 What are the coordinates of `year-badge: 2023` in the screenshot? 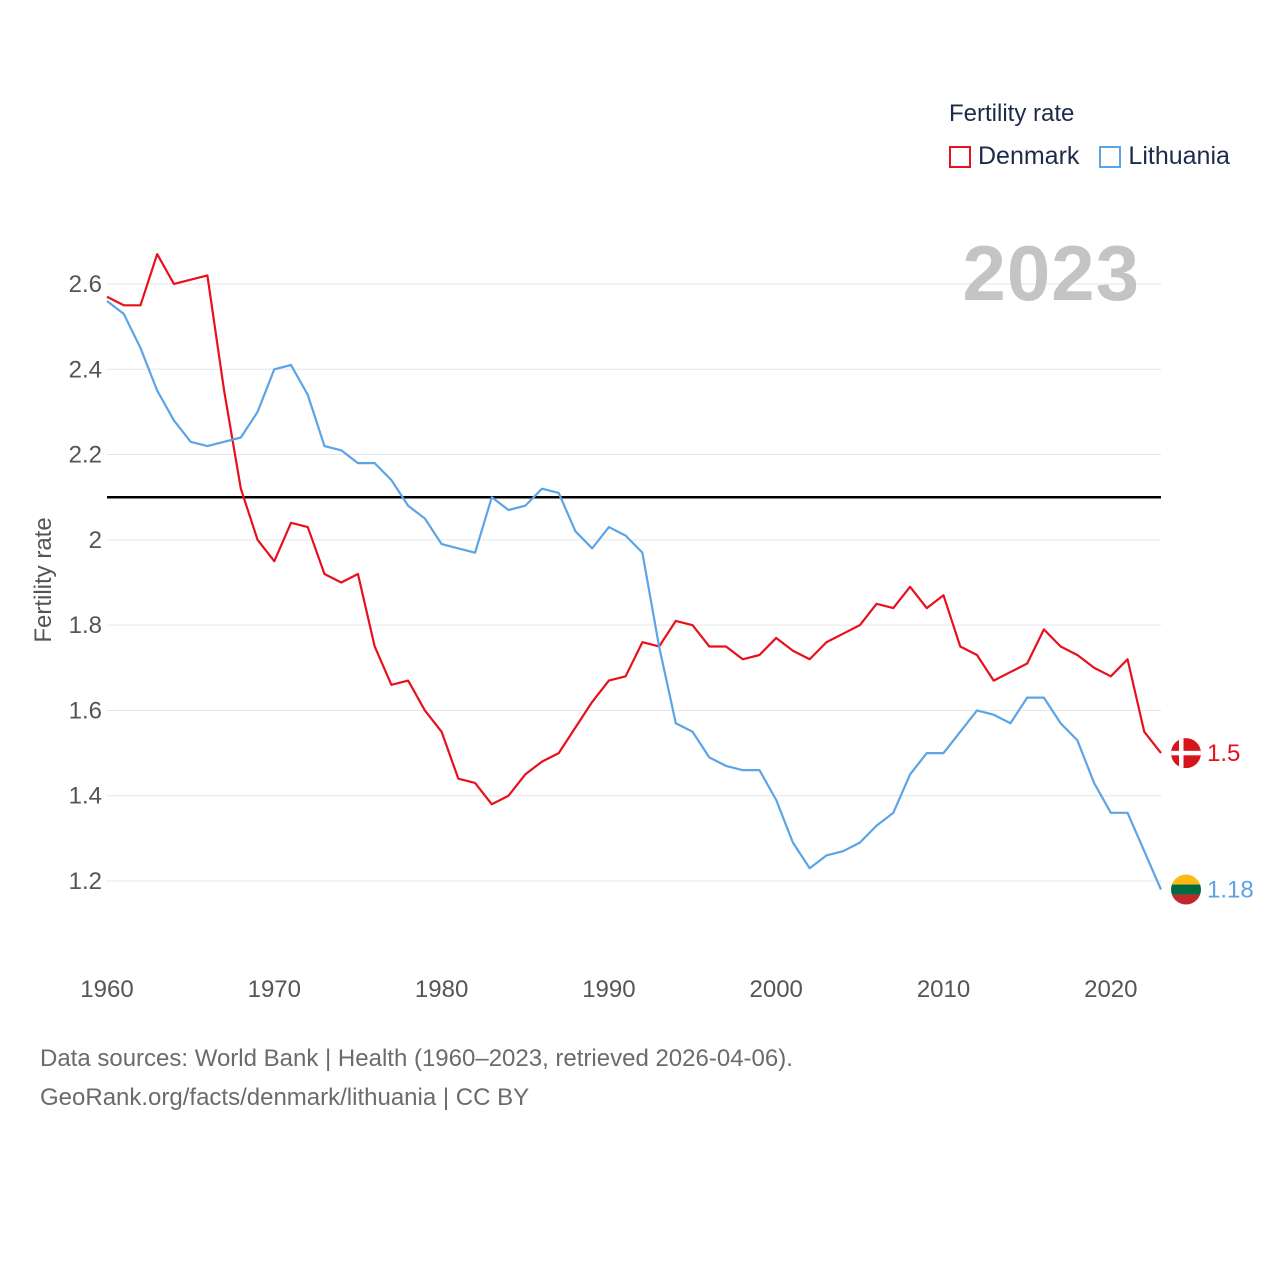 It's located at (1051, 273).